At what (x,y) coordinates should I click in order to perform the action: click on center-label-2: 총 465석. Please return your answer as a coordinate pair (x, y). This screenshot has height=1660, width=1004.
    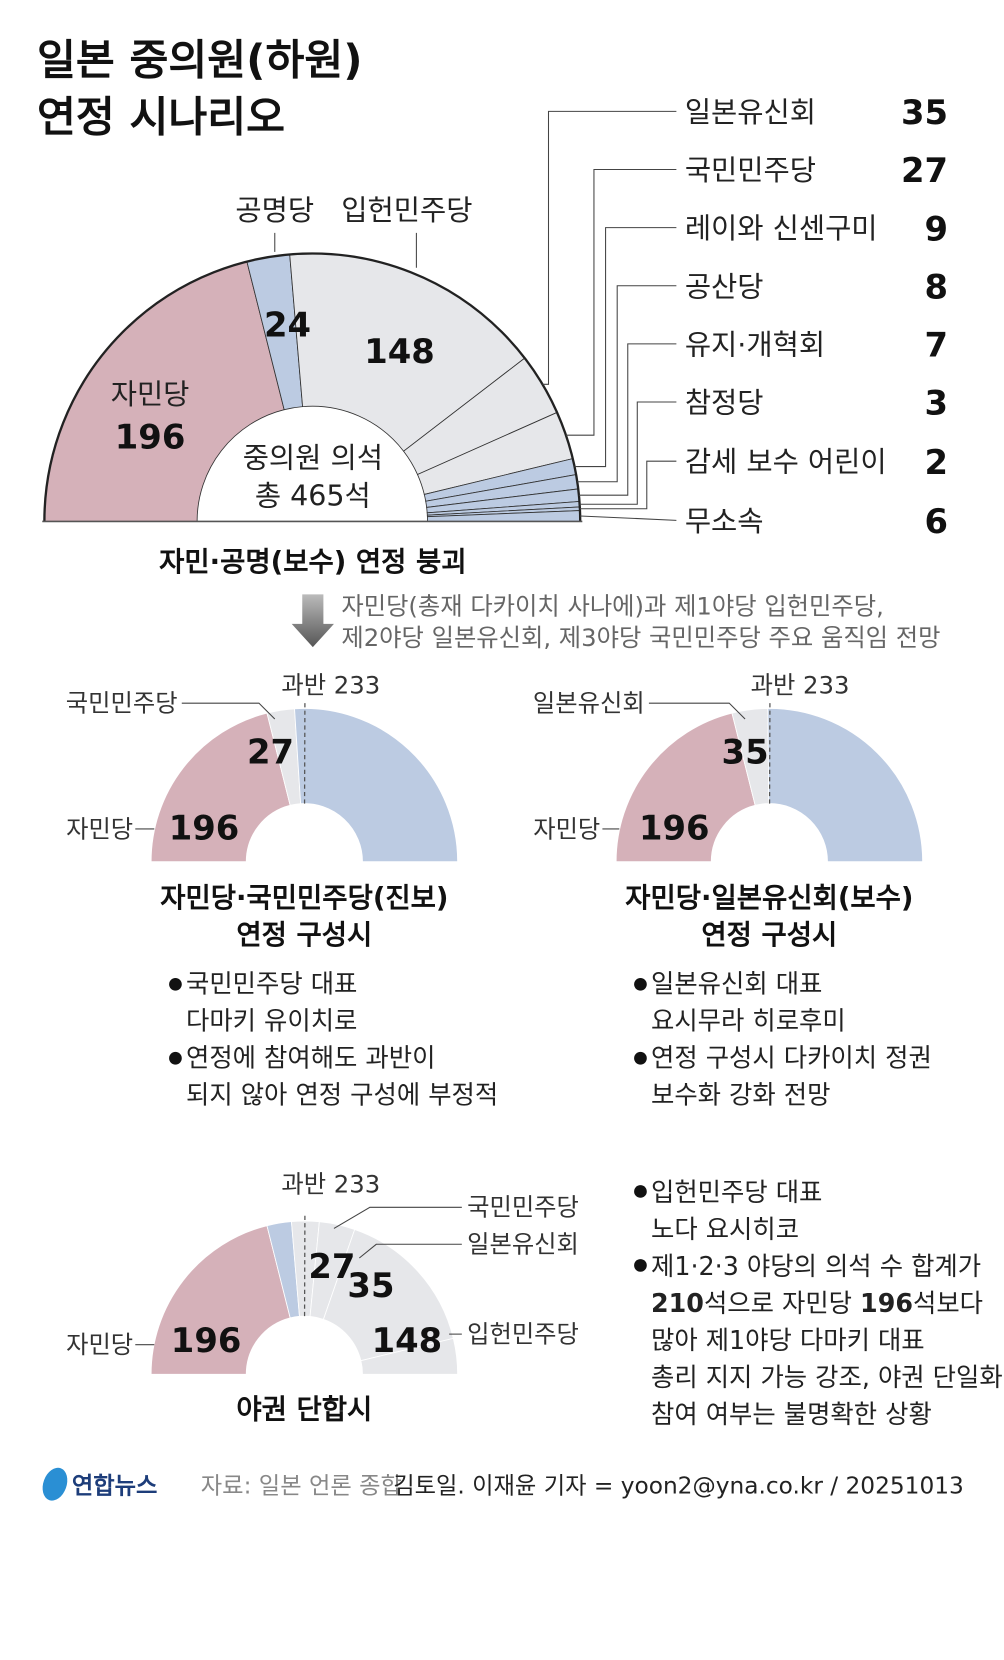
    Looking at the image, I should click on (313, 496).